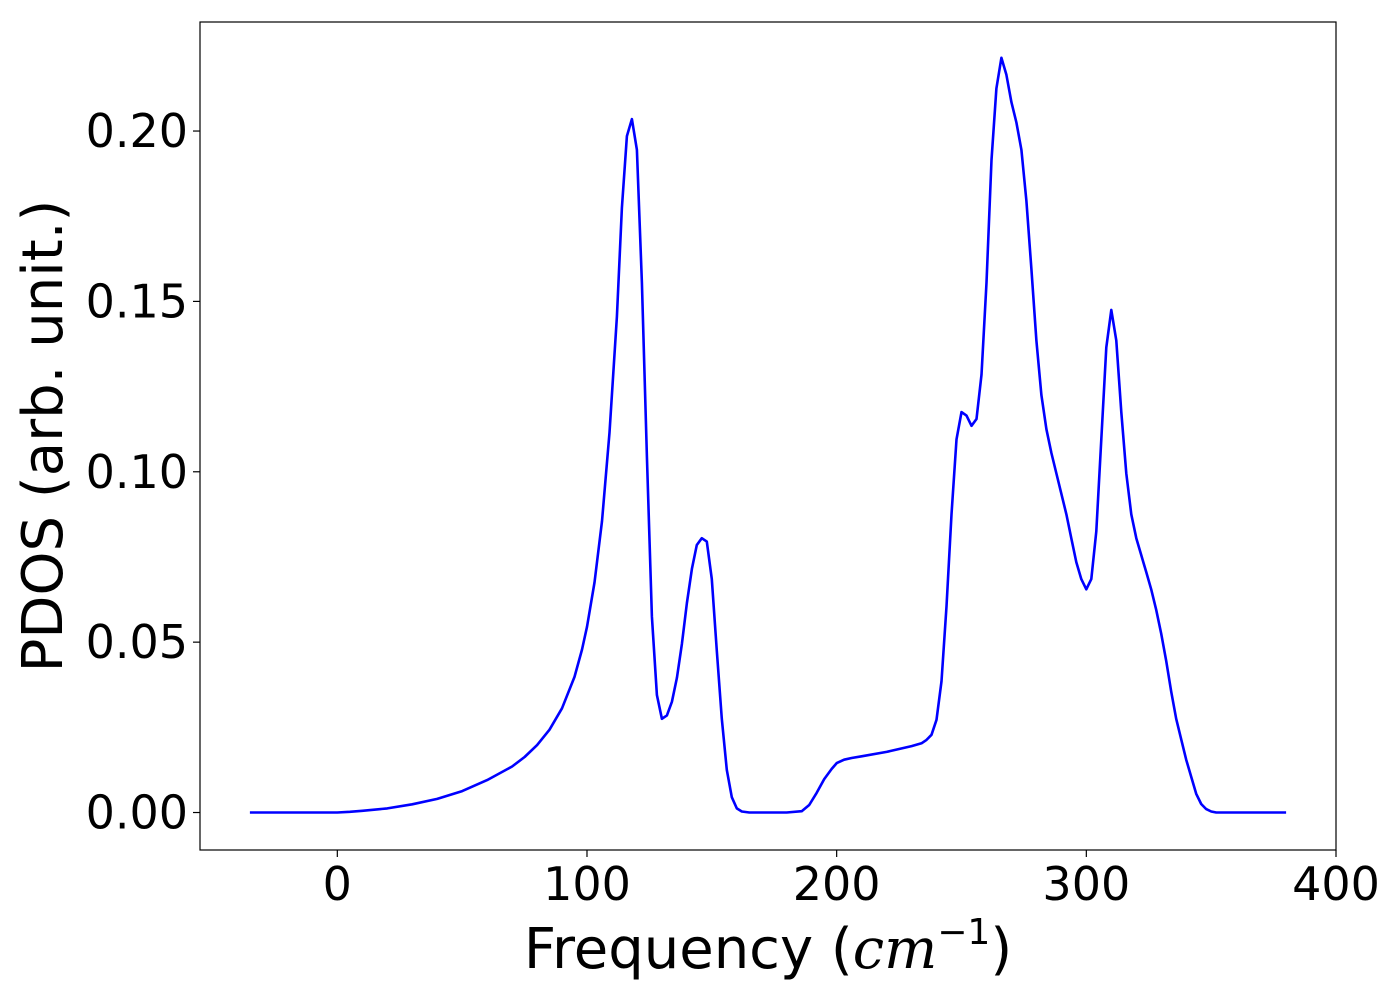  I want to click on x-axis-label: Frequency (cm−1), so click(768, 947).